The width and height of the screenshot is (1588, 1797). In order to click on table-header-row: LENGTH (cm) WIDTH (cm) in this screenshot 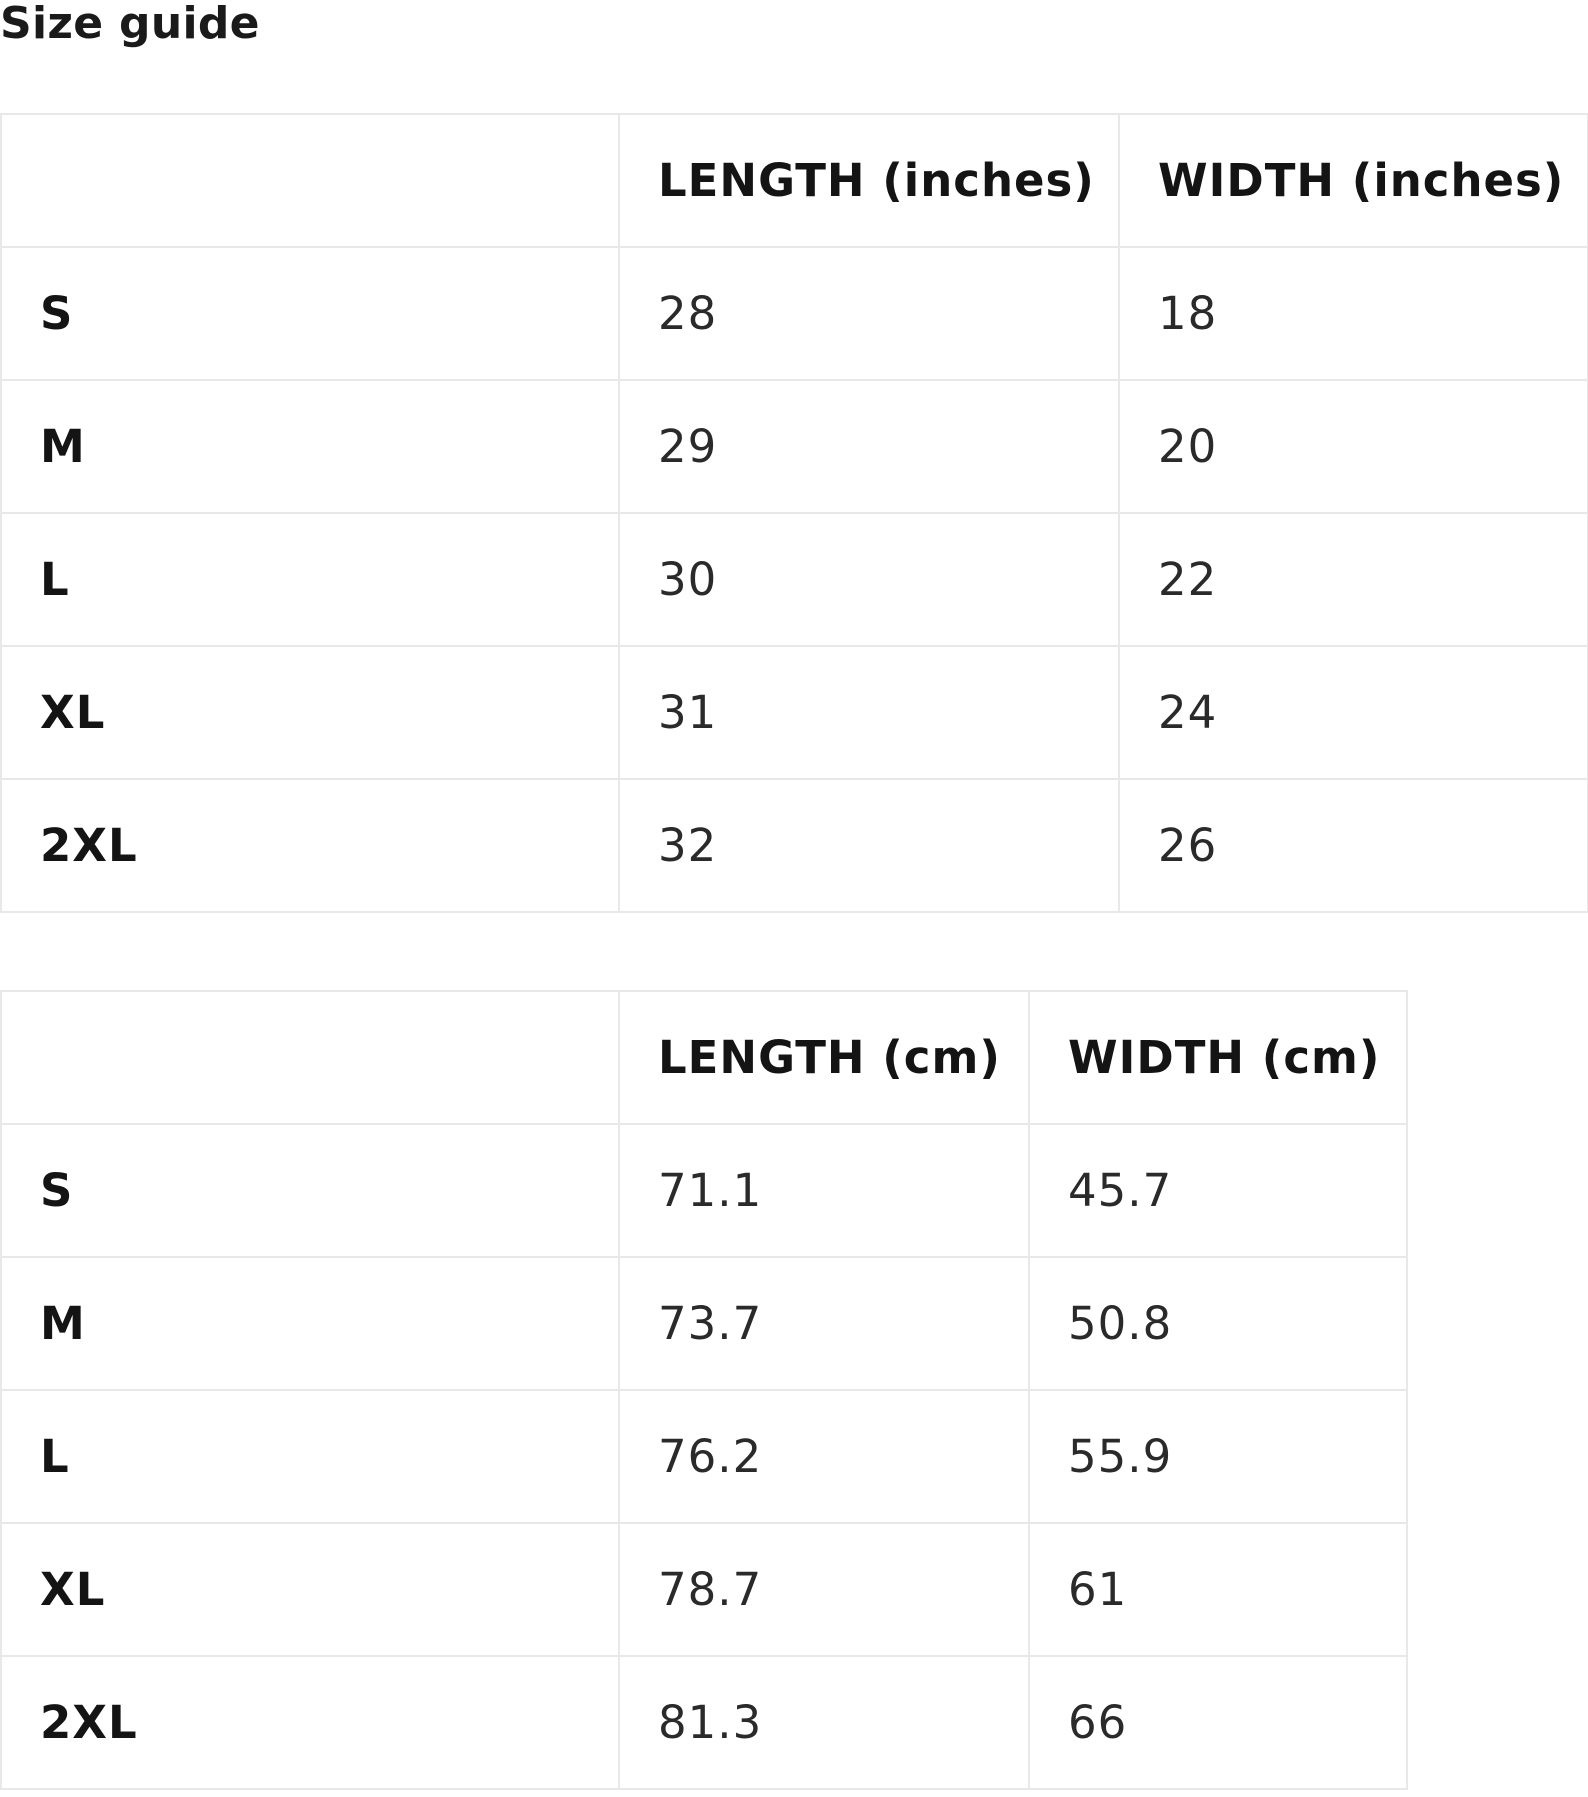, I will do `click(704, 1057)`.